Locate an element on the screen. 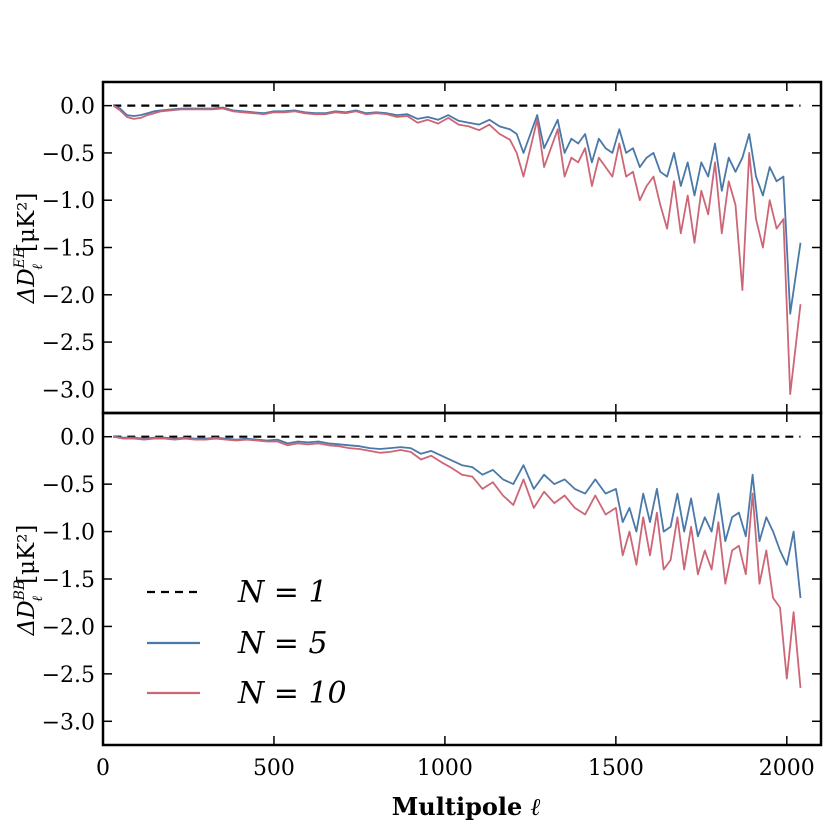  bb-ytick-label: −3.0 is located at coordinates (68, 722).